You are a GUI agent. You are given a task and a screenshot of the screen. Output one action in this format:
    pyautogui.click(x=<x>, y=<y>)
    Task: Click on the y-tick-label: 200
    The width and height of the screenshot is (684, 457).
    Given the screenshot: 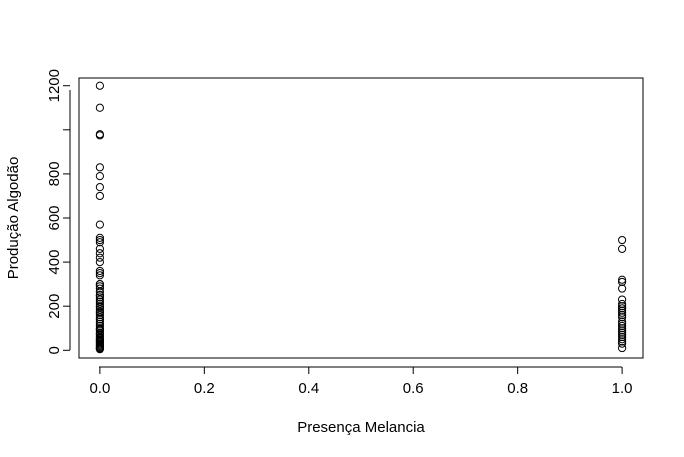 What is the action you would take?
    pyautogui.click(x=54, y=306)
    